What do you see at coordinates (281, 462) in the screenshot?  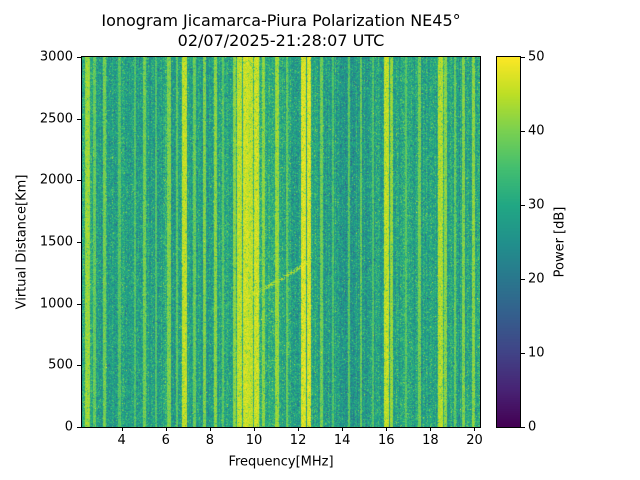 I see `x-axis-label: Frequency[MHz]` at bounding box center [281, 462].